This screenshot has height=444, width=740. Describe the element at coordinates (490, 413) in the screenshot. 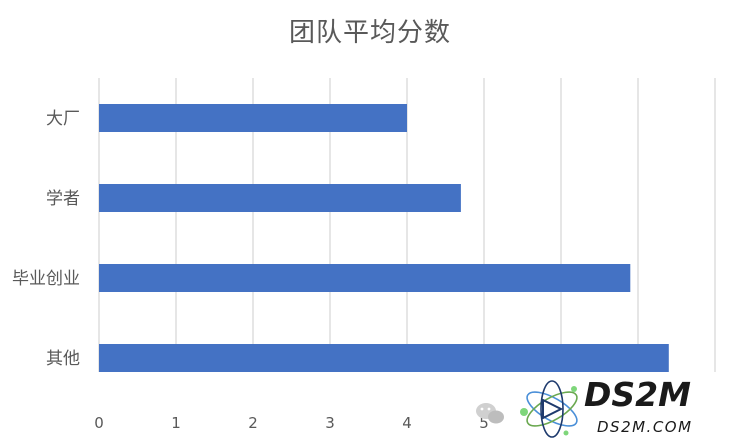

I see `wechat-icon` at that location.